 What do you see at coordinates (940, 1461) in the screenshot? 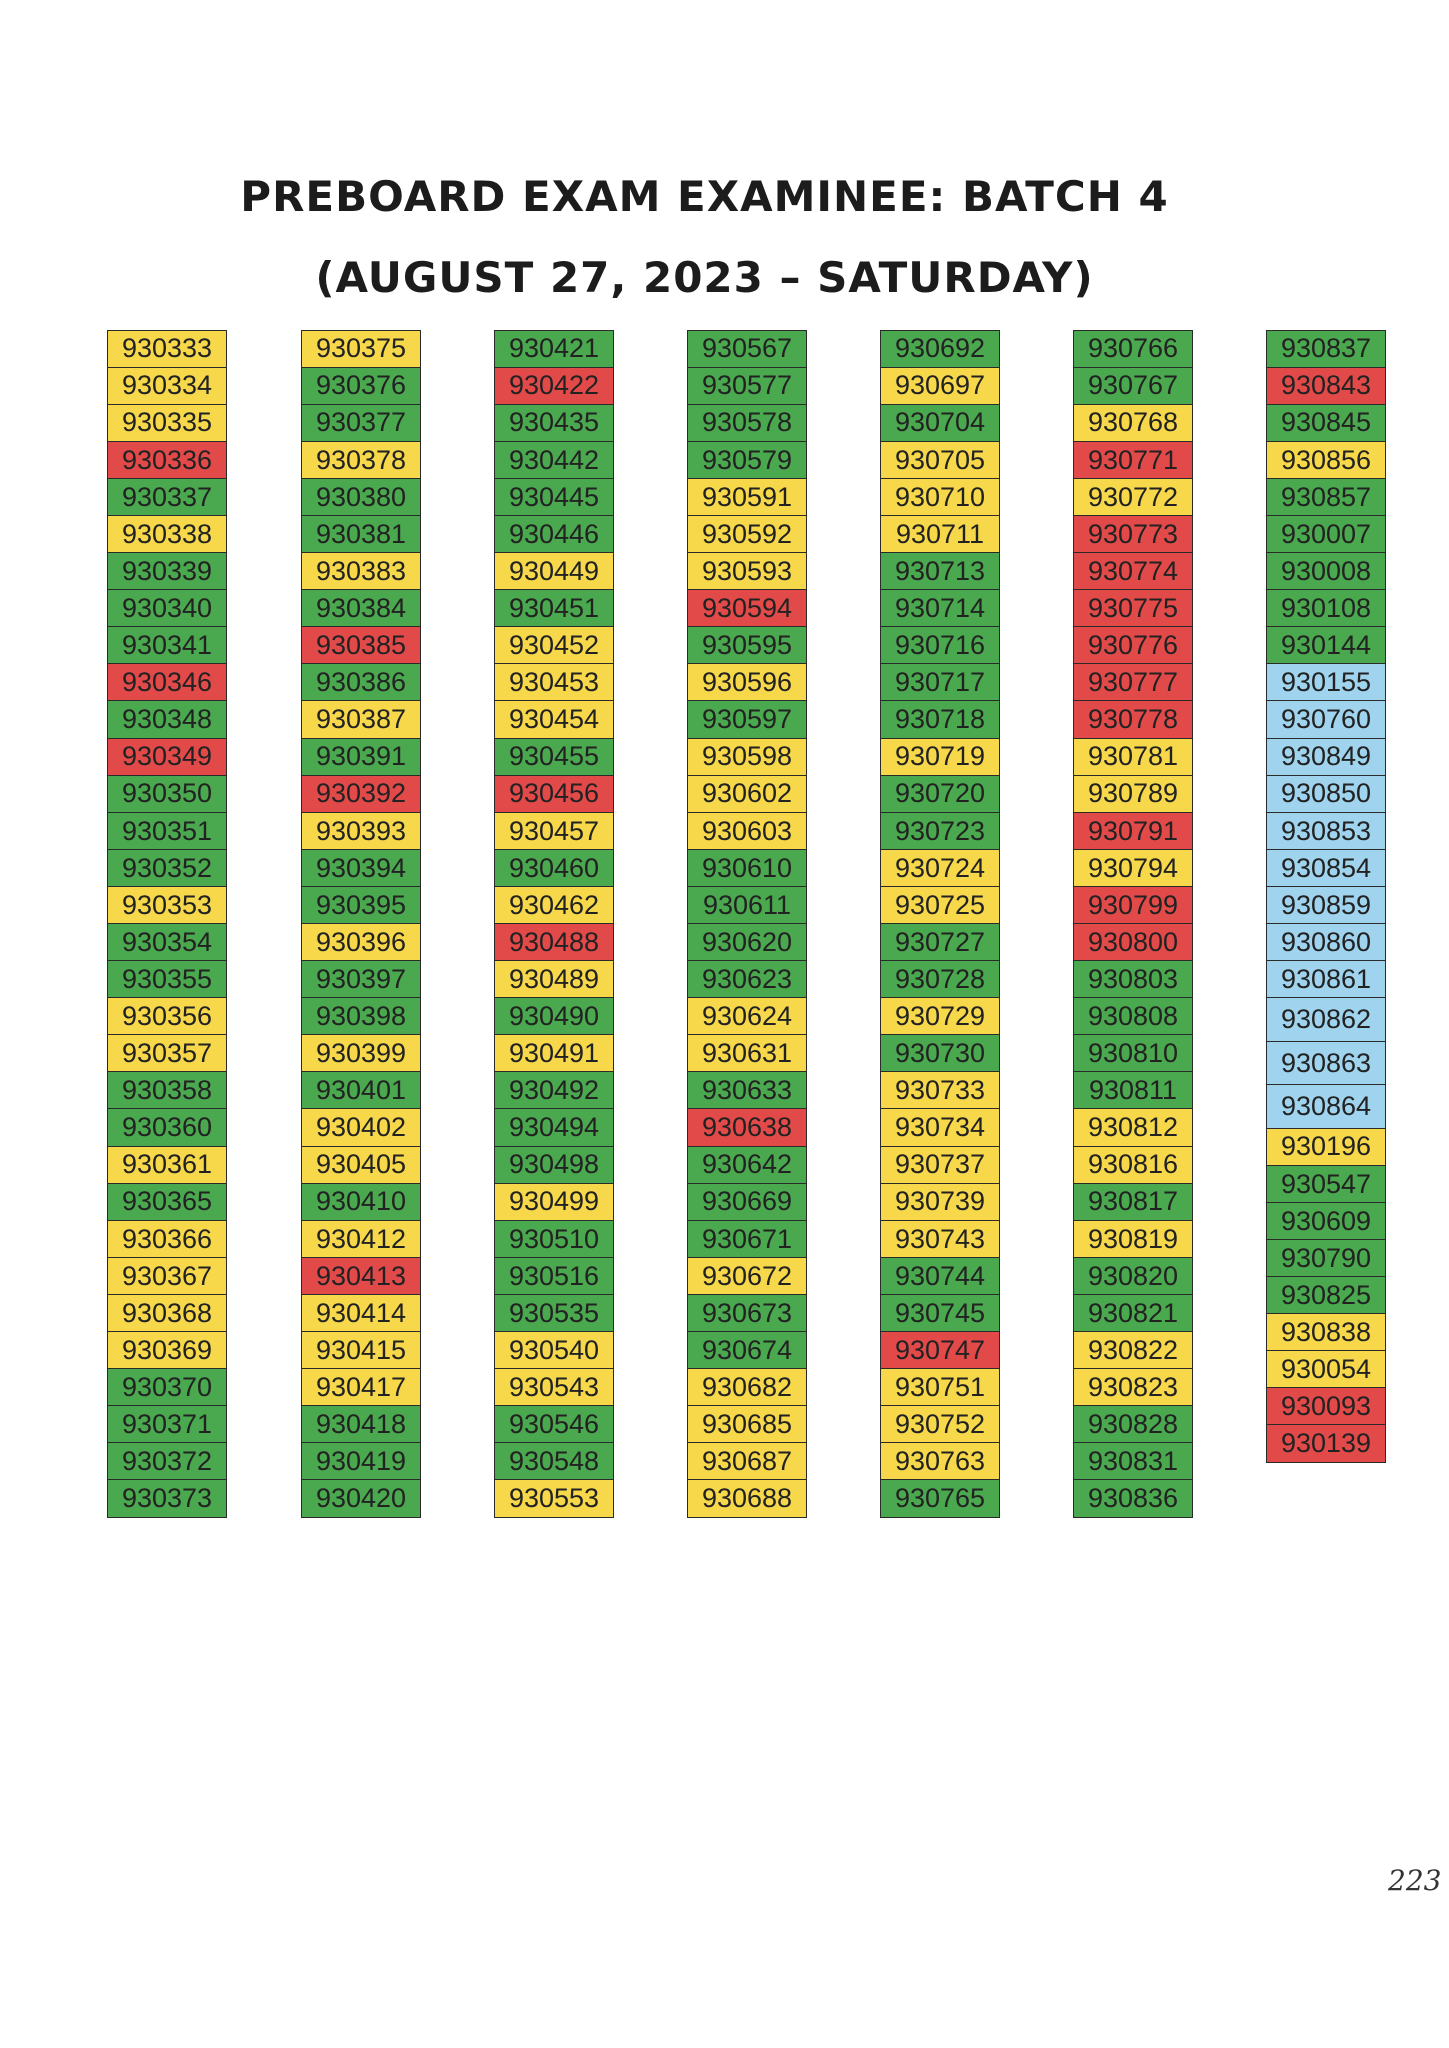
I see `examinee-id-cell: 930763` at bounding box center [940, 1461].